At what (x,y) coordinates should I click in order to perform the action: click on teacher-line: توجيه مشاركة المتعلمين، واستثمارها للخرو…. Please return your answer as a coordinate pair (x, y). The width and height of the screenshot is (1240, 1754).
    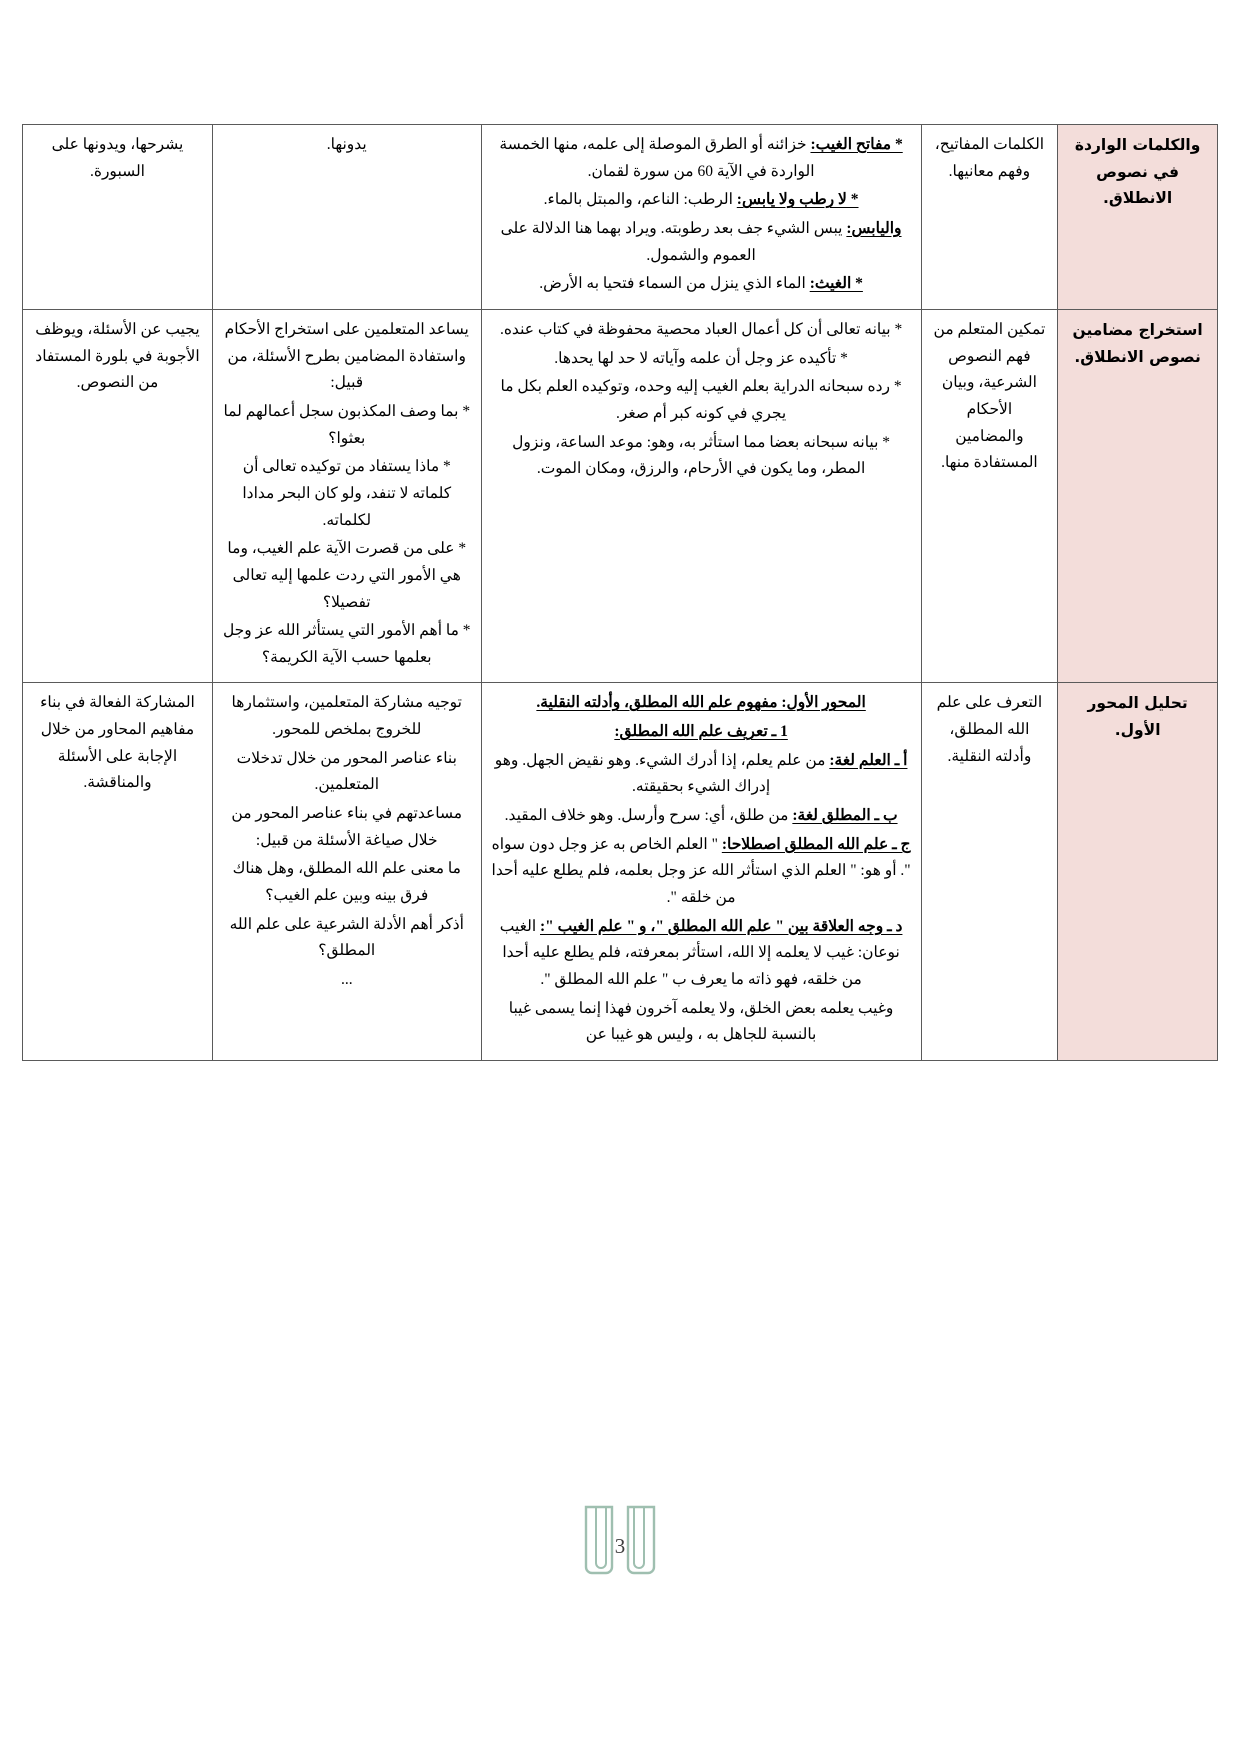
    Looking at the image, I should click on (346, 716).